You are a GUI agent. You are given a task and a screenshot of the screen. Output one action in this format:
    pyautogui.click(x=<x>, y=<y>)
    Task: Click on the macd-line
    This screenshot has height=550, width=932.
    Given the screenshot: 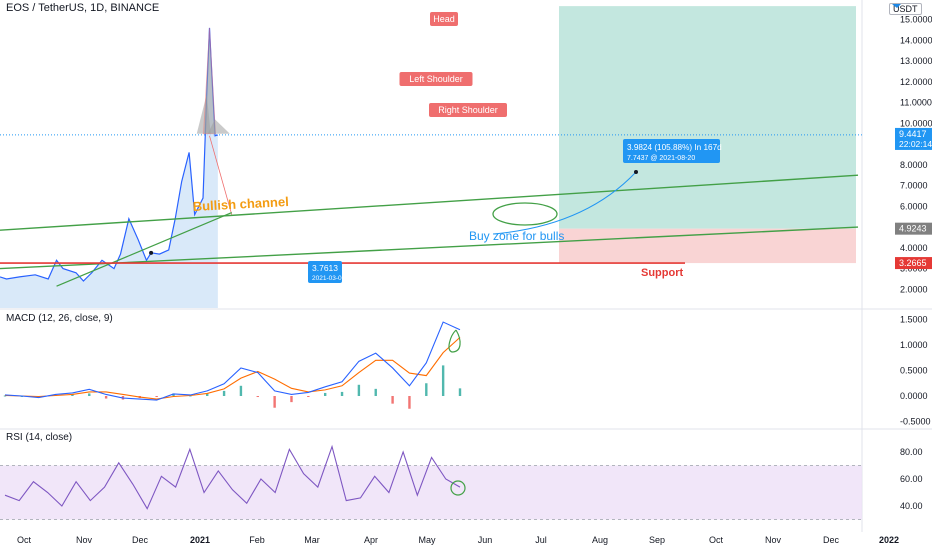 What is the action you would take?
    pyautogui.click(x=232, y=361)
    